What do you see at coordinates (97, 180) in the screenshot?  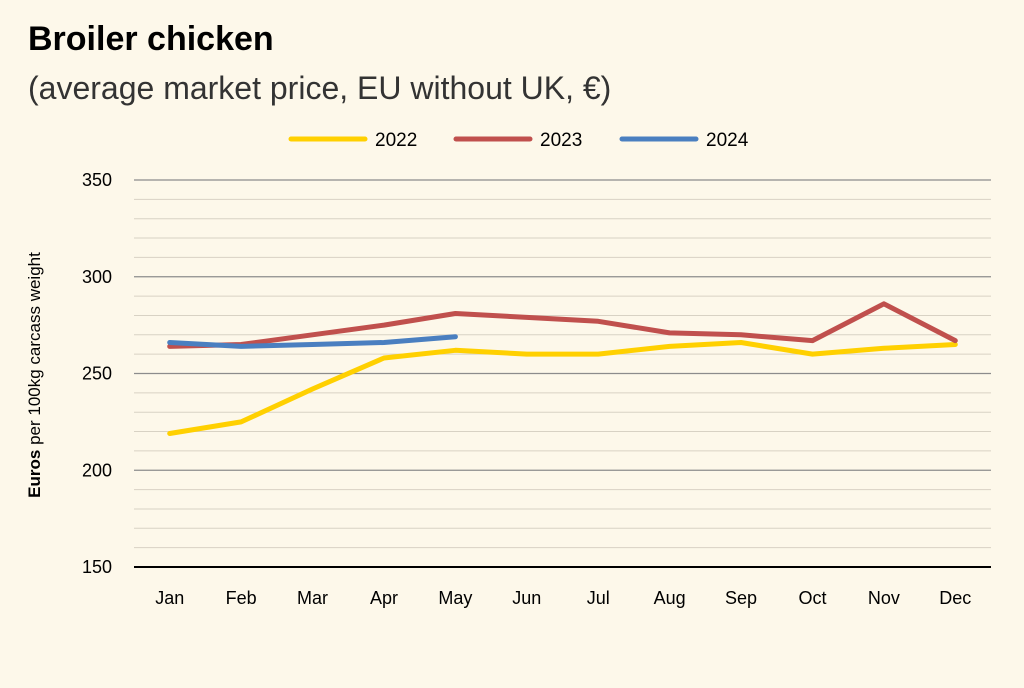 I see `y-tick-label: 350` at bounding box center [97, 180].